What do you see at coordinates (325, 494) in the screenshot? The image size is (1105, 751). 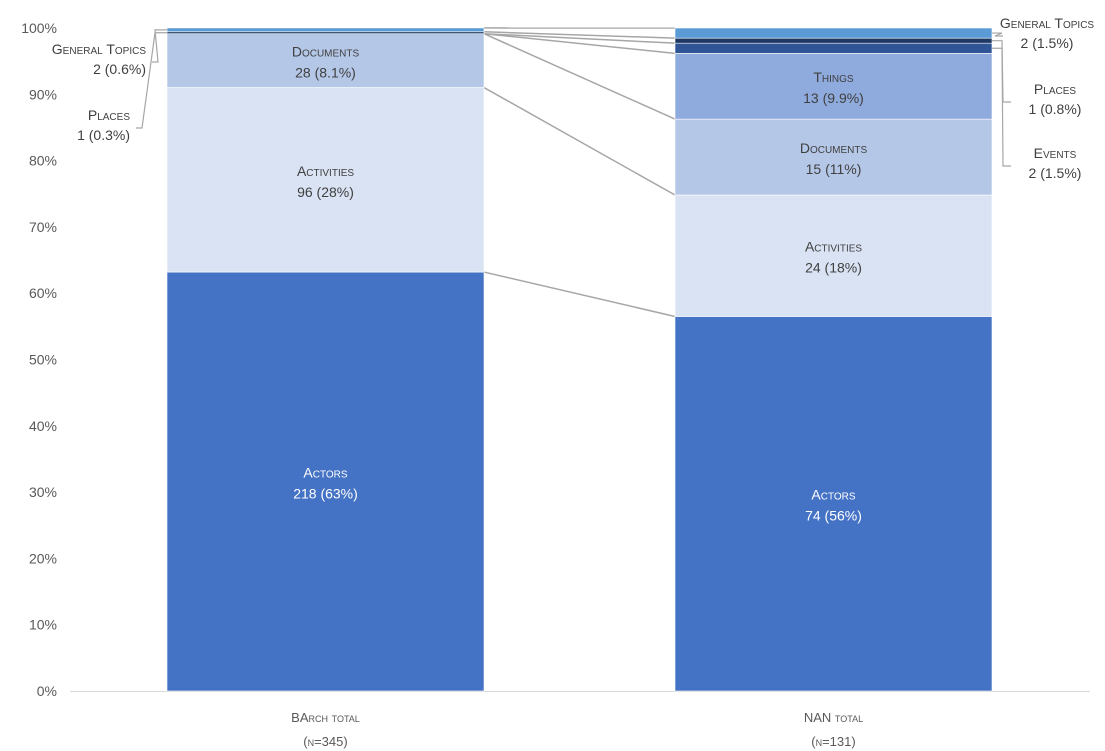 I see `segment-value-label: 218 (63%)` at bounding box center [325, 494].